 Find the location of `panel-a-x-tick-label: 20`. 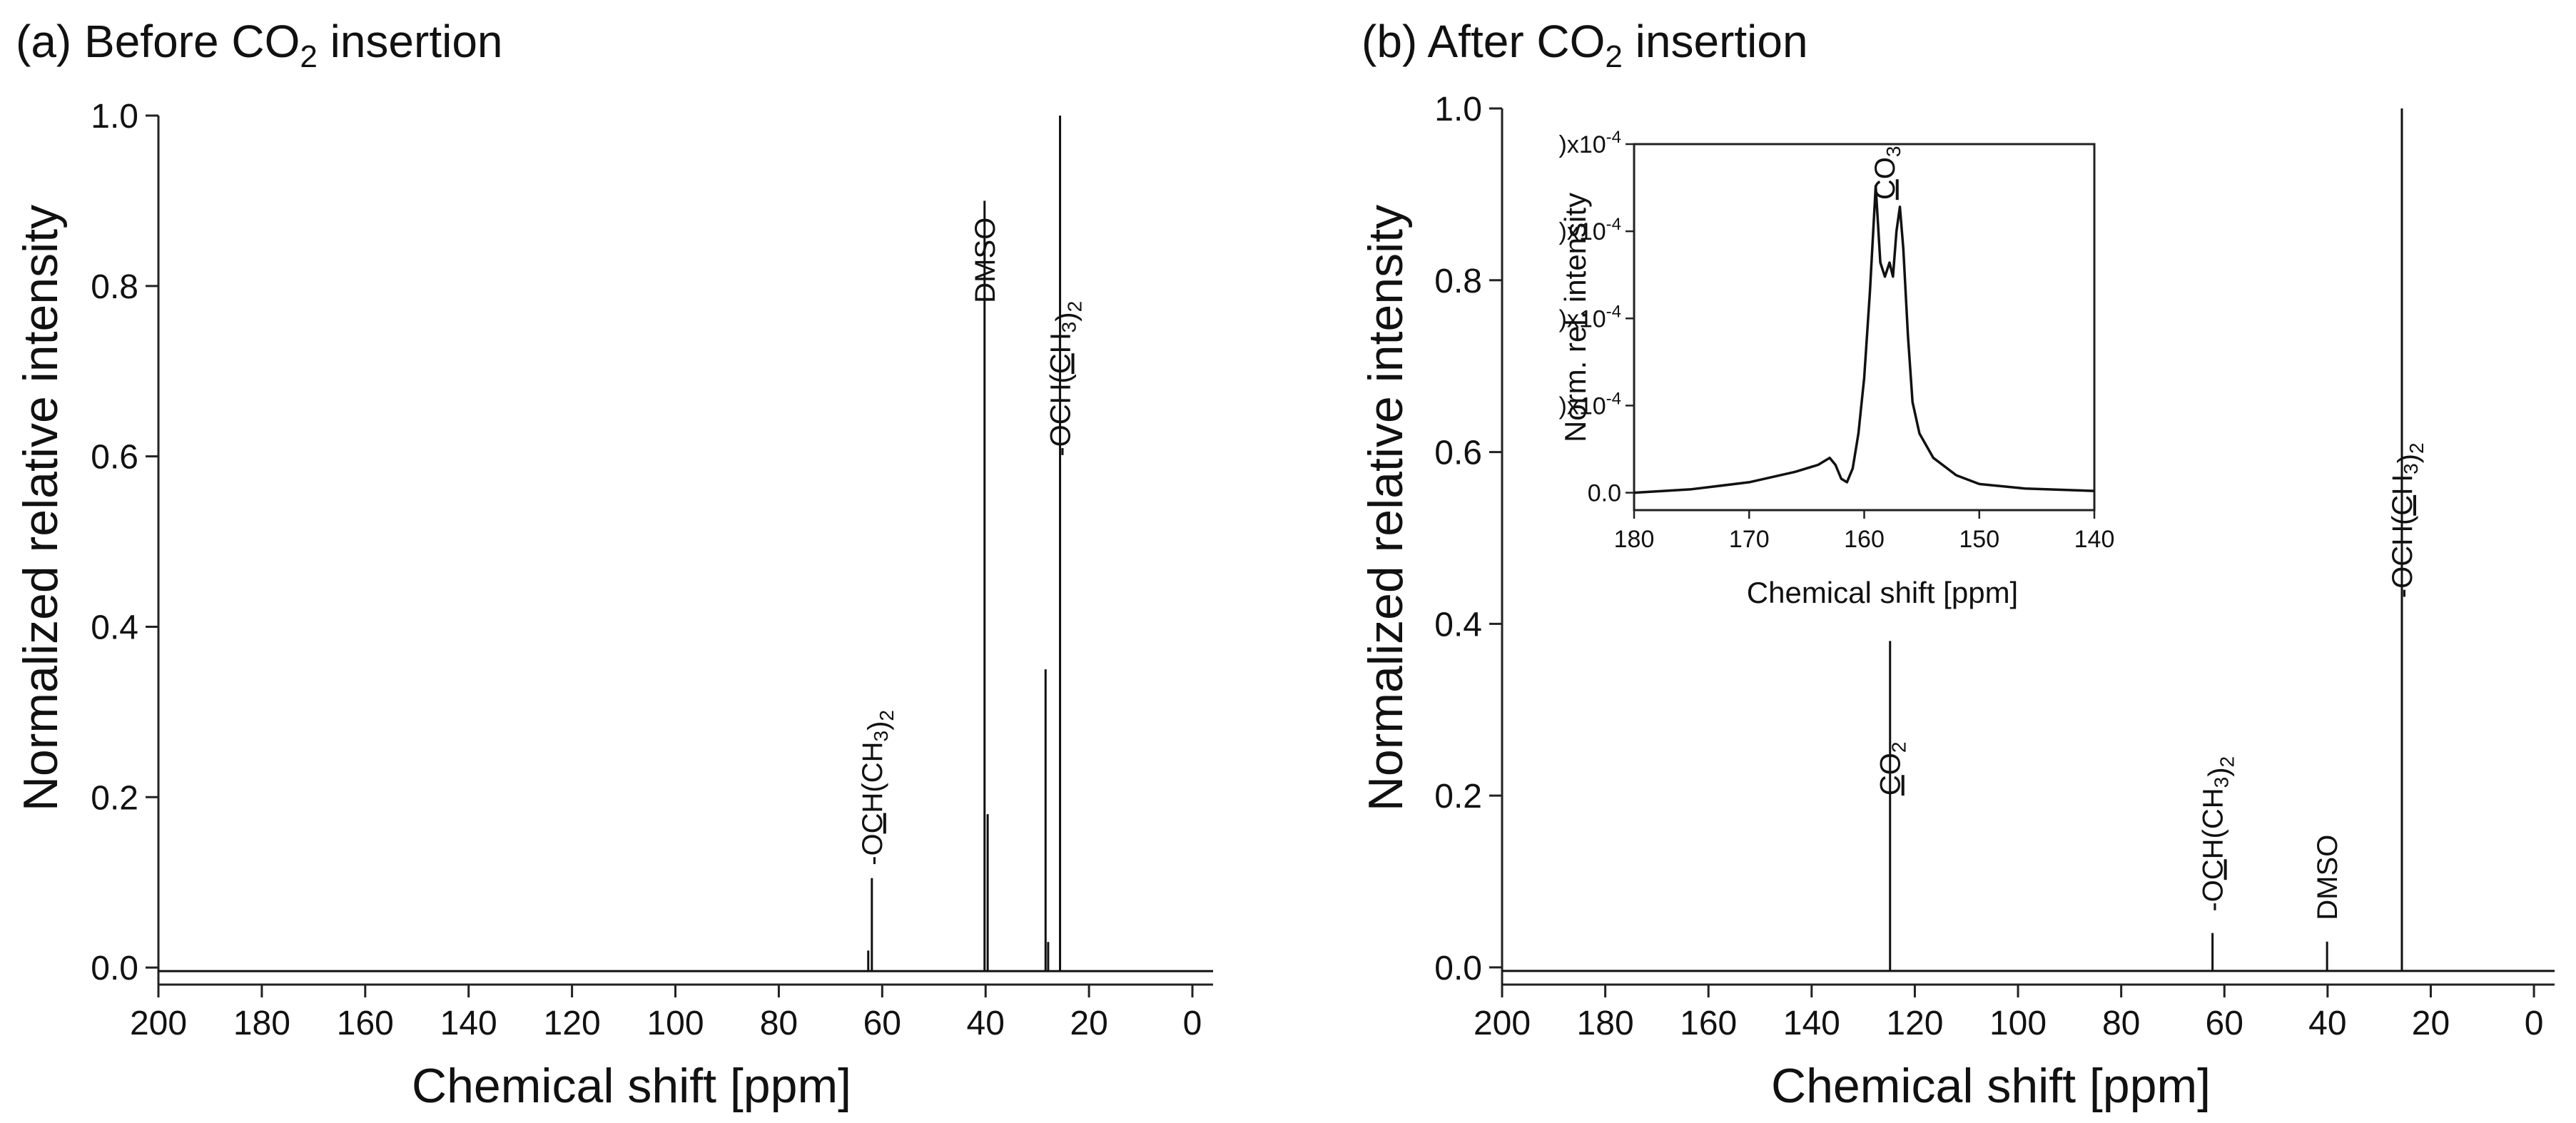

panel-a-x-tick-label: 20 is located at coordinates (1088, 1023).